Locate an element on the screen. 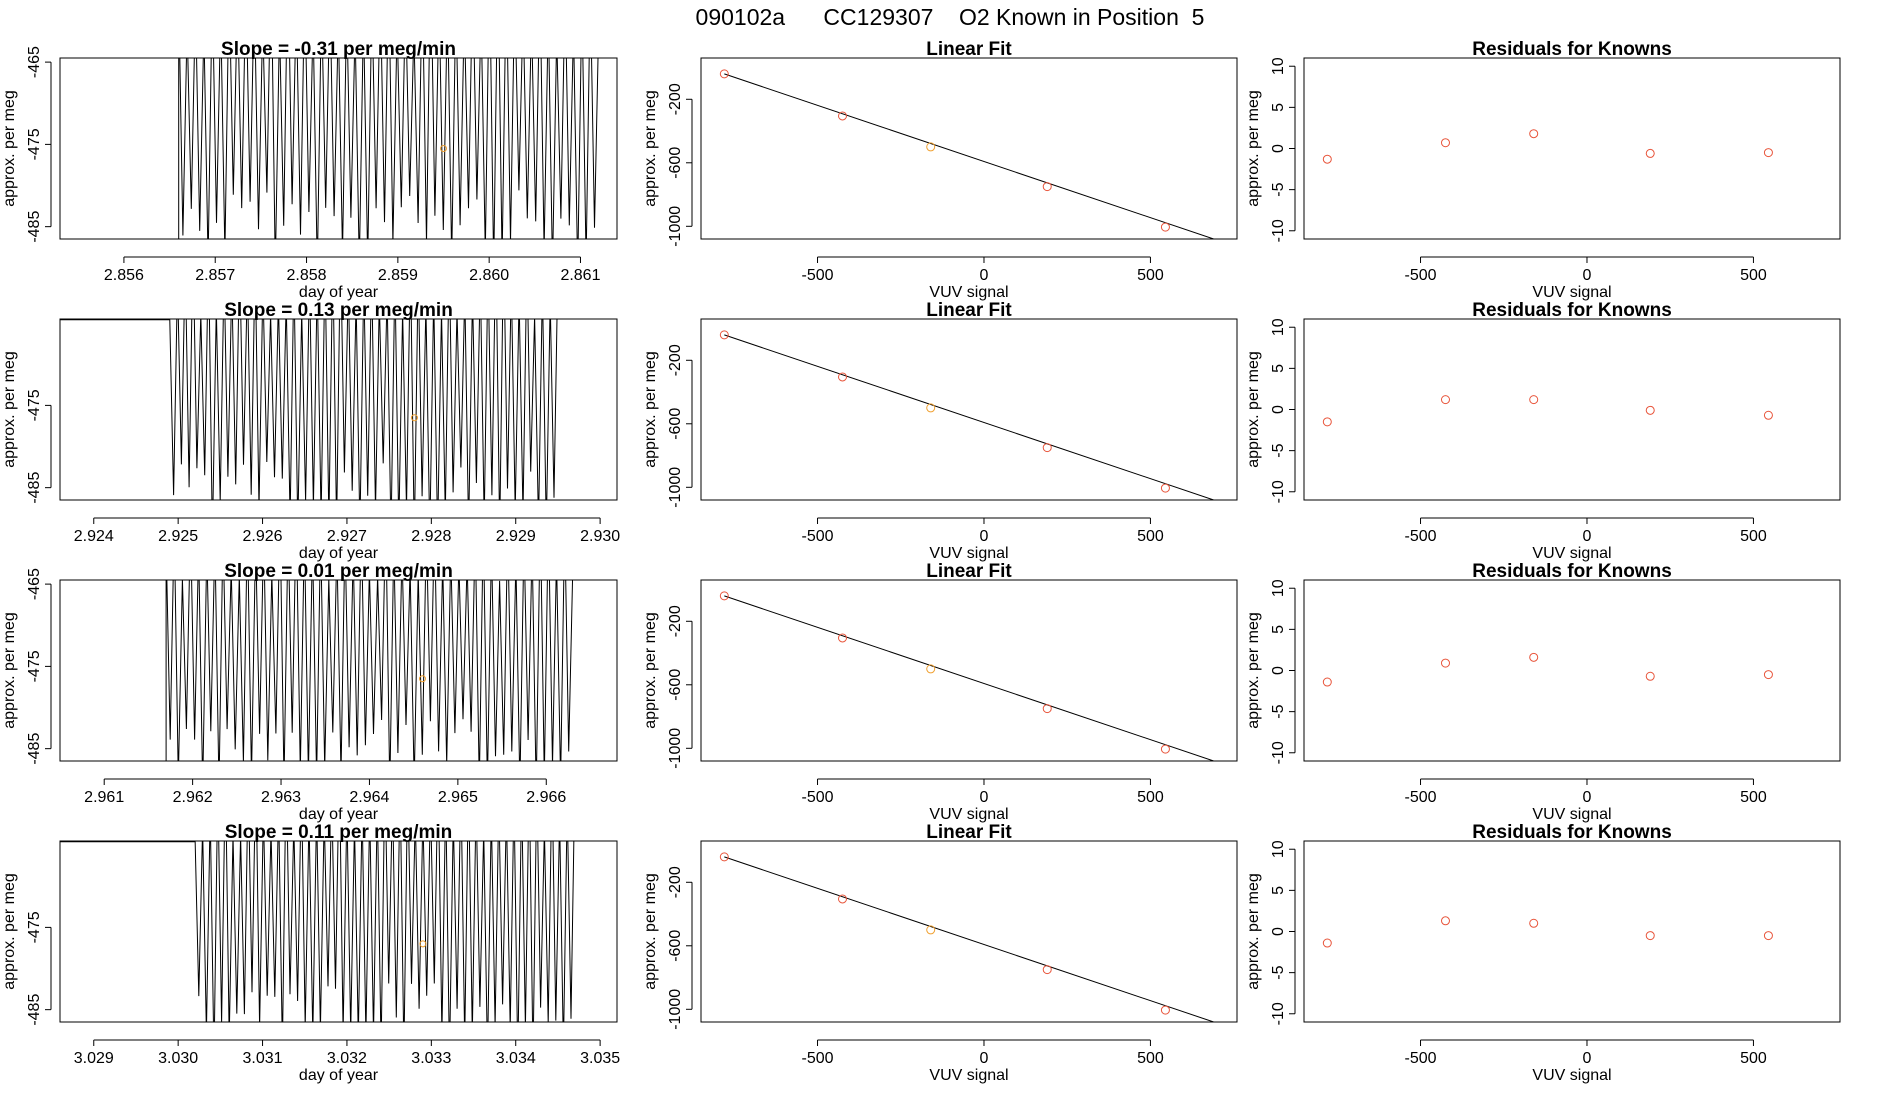 This screenshot has width=1900, height=1100. x-tick-label: 2.927 is located at coordinates (347, 536).